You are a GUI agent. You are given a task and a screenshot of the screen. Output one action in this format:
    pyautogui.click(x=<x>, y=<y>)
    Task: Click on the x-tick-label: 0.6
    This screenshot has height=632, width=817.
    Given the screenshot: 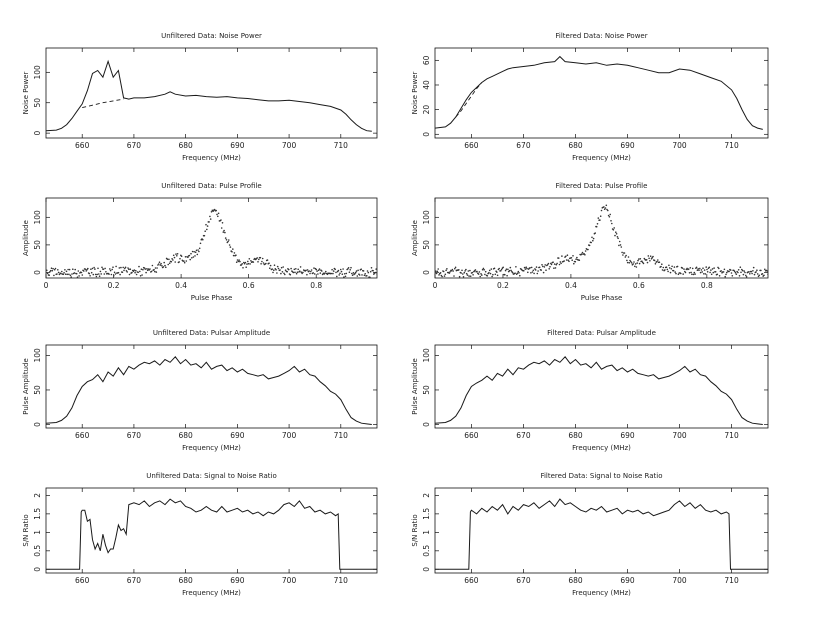 What is the action you would take?
    pyautogui.click(x=249, y=285)
    